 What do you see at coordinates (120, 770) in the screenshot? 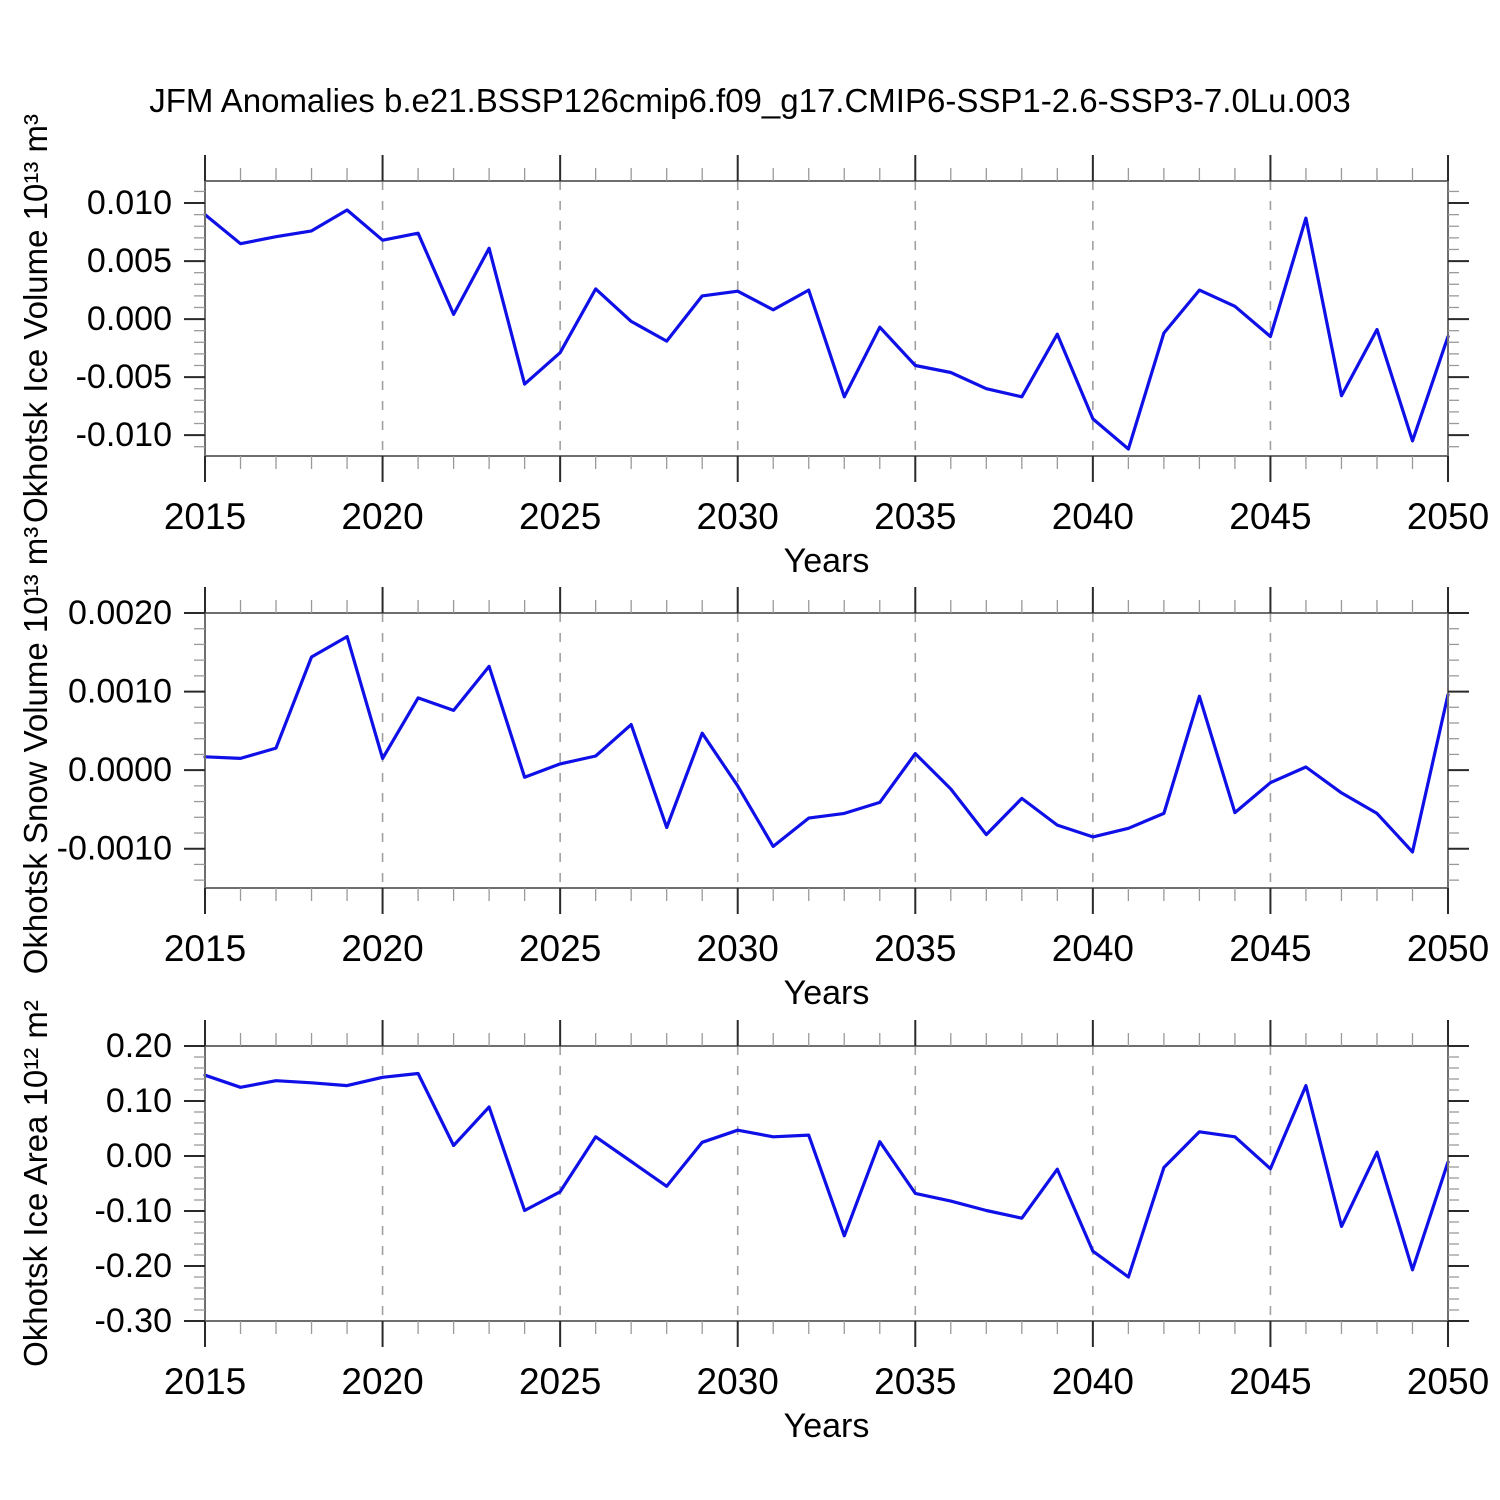
I see `y-tick-label-2: 0.0000` at bounding box center [120, 770].